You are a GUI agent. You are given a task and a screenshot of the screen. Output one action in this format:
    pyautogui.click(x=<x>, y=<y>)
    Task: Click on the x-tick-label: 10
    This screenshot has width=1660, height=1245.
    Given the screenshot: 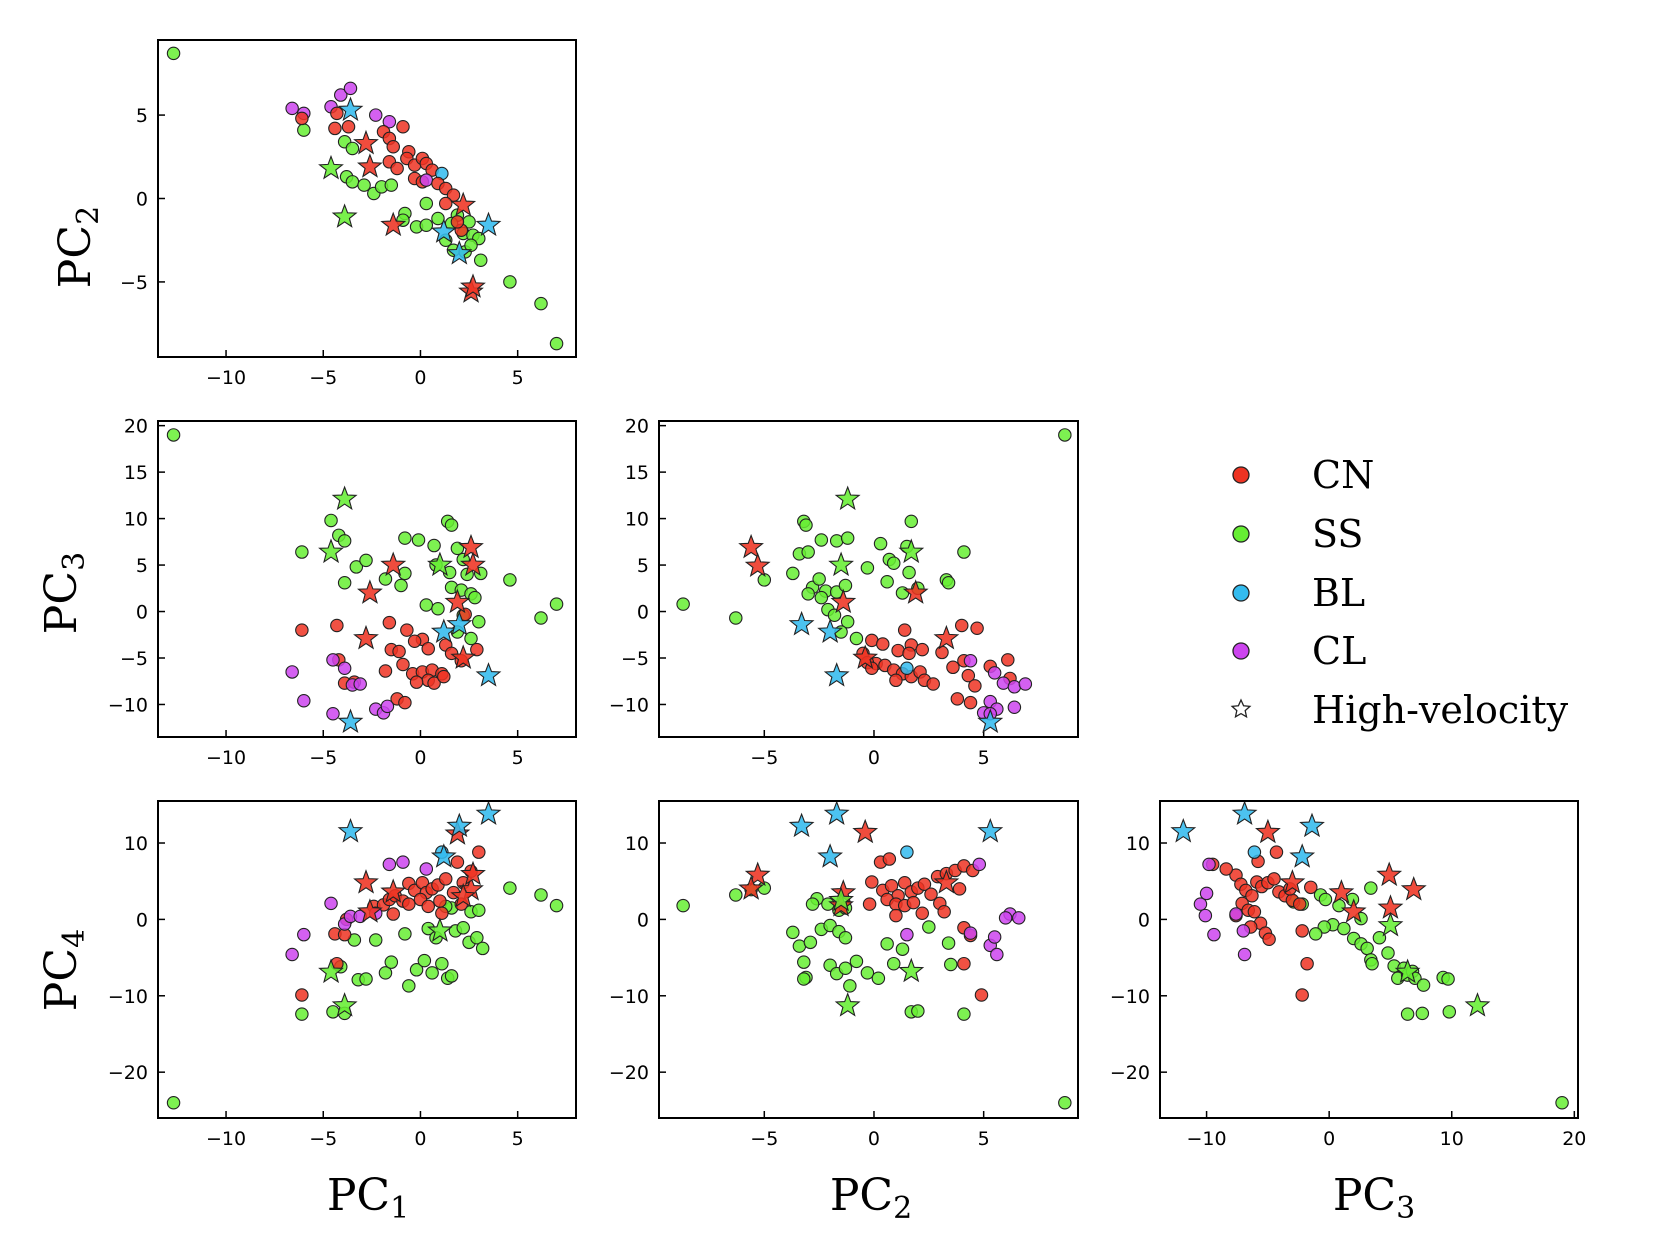 What is the action you would take?
    pyautogui.click(x=1452, y=1139)
    